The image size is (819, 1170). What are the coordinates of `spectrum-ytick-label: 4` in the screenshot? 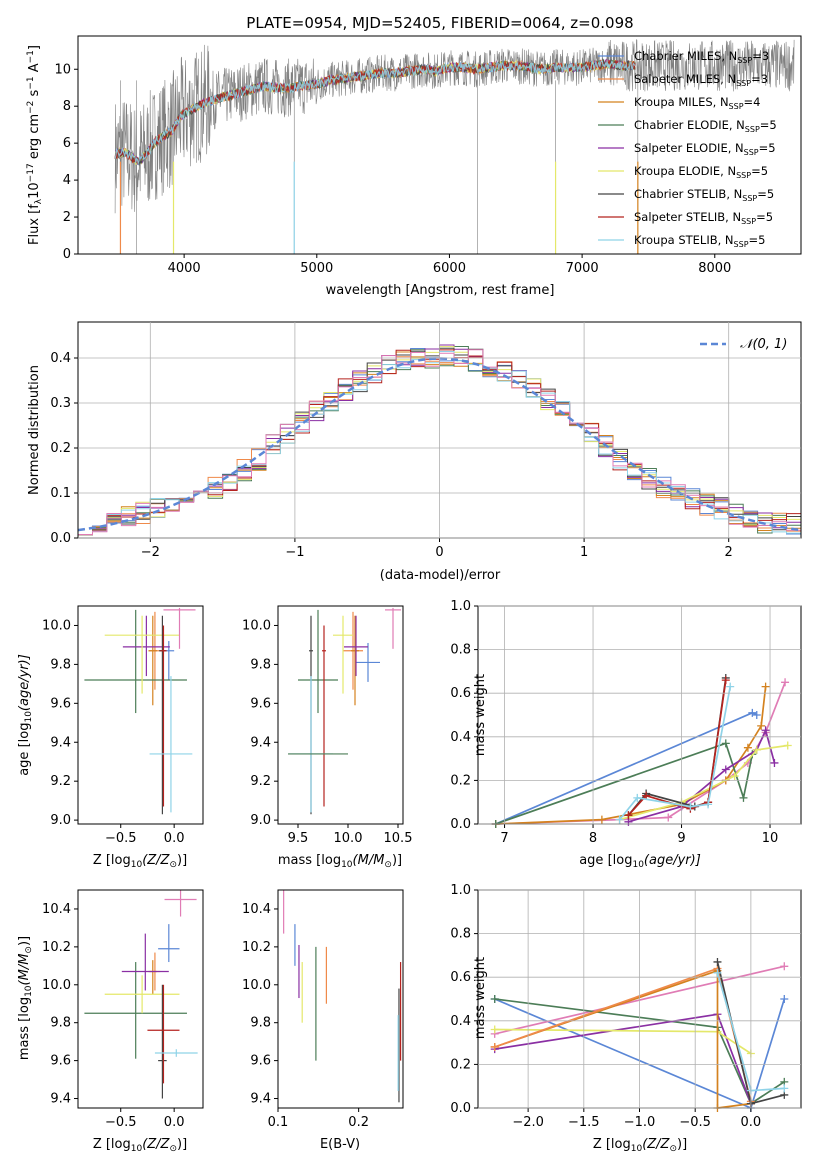 It's located at (67, 180).